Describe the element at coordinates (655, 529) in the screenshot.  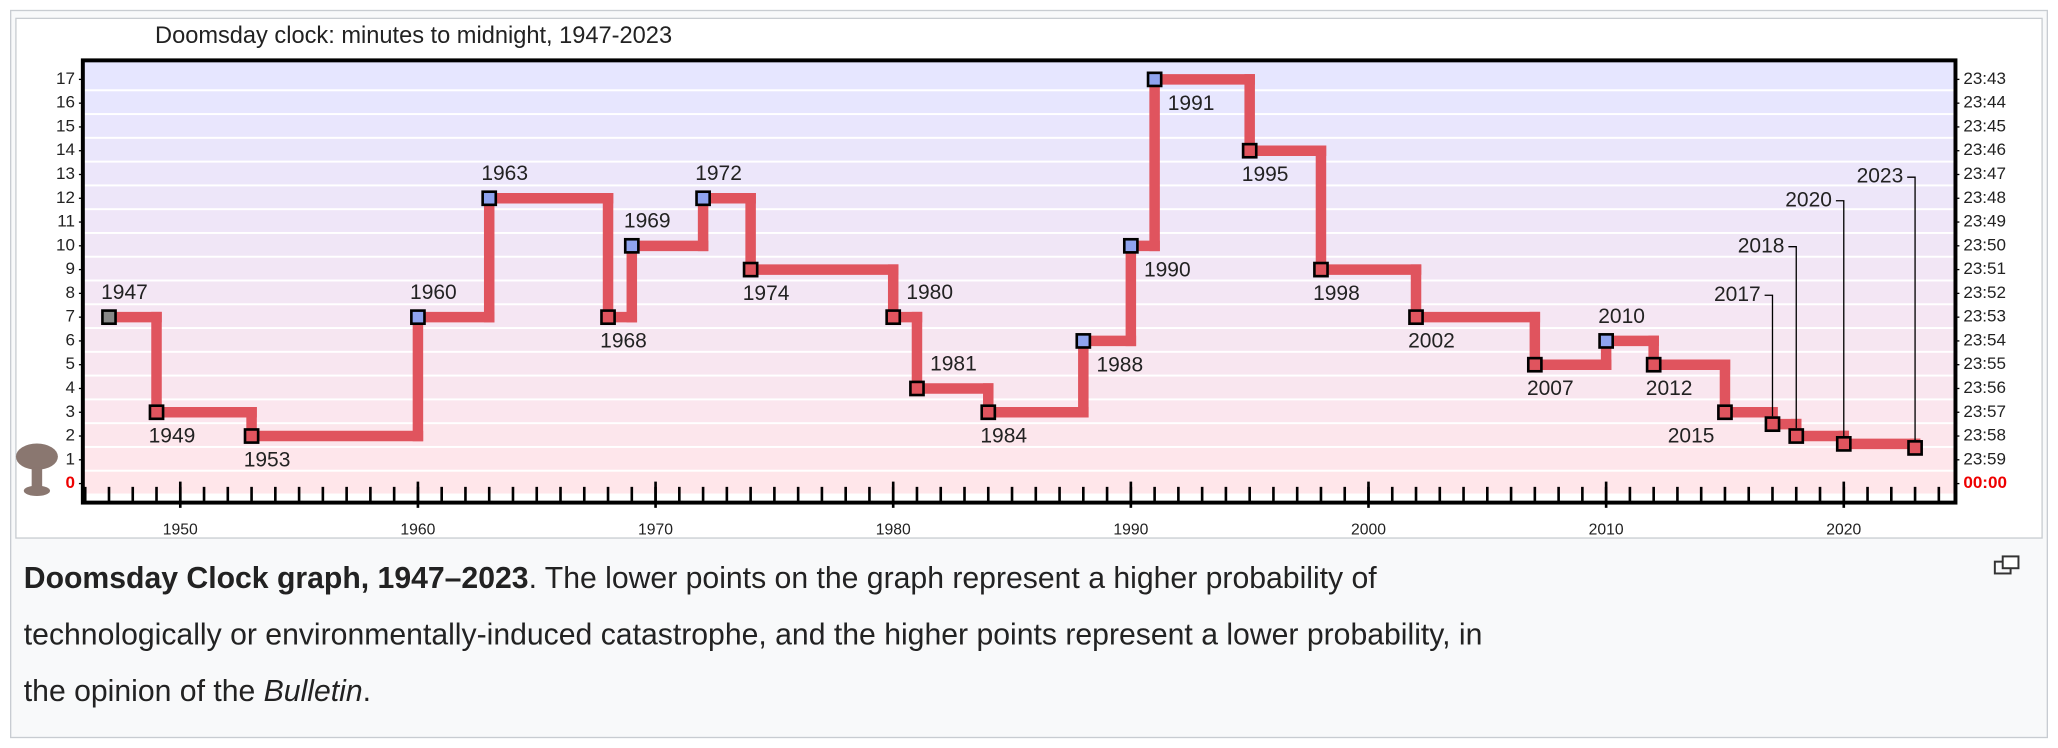
I see `x-tick-label: 1970` at that location.